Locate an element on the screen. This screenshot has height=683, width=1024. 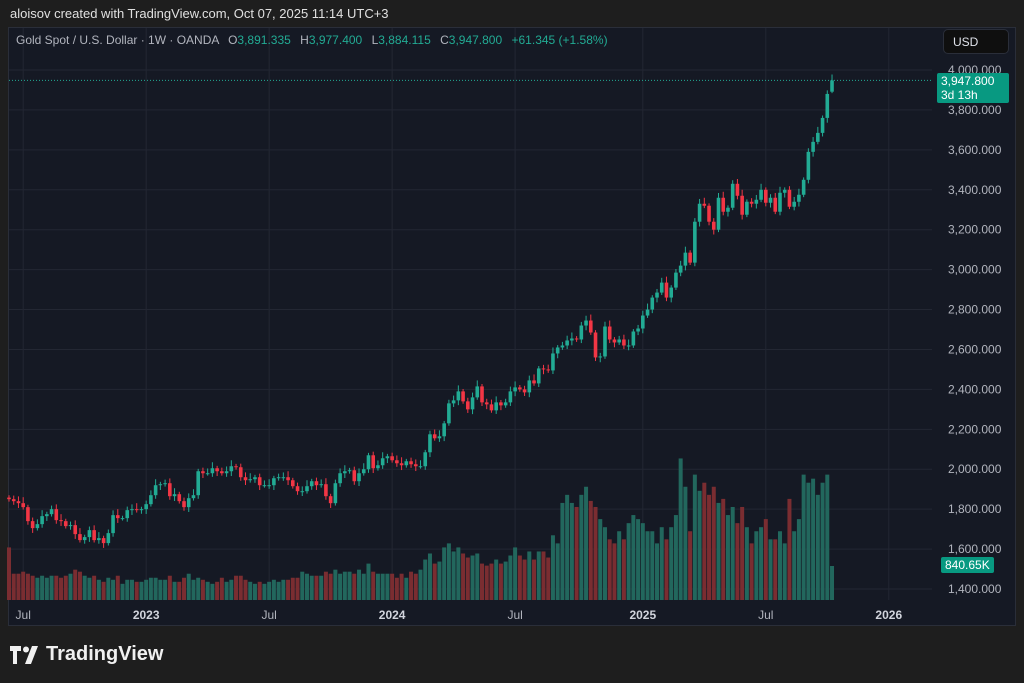
volume-tag: 840.65K is located at coordinates (967, 565).